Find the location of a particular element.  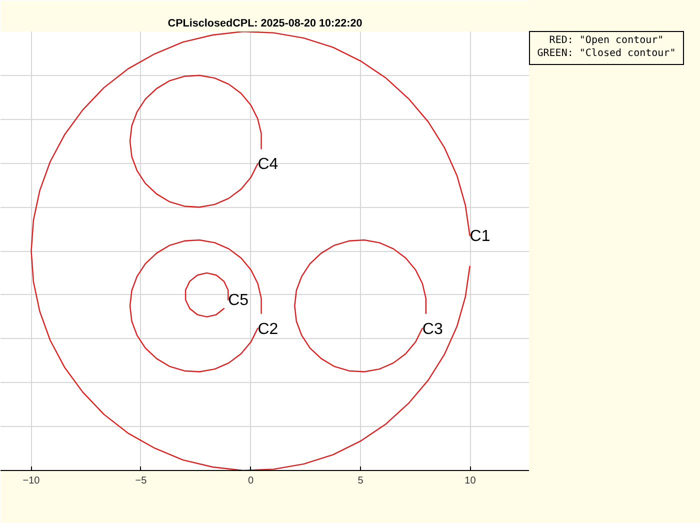

series-label: C1 is located at coordinates (480, 237).